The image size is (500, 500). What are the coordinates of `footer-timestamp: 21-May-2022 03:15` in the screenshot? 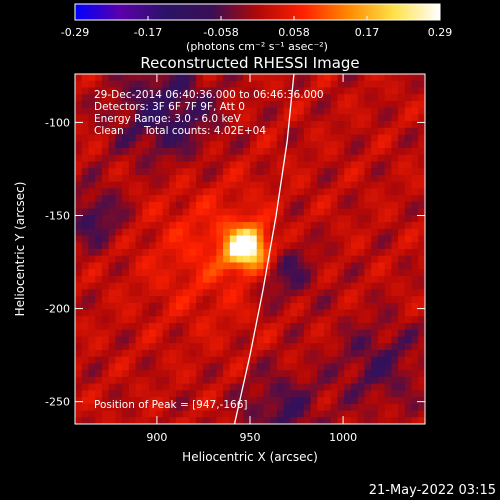 It's located at (432, 490).